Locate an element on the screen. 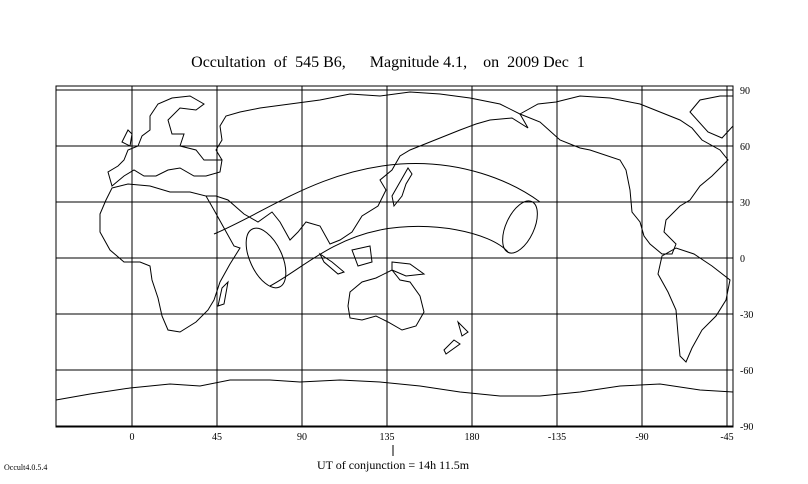  japan is located at coordinates (402, 187).